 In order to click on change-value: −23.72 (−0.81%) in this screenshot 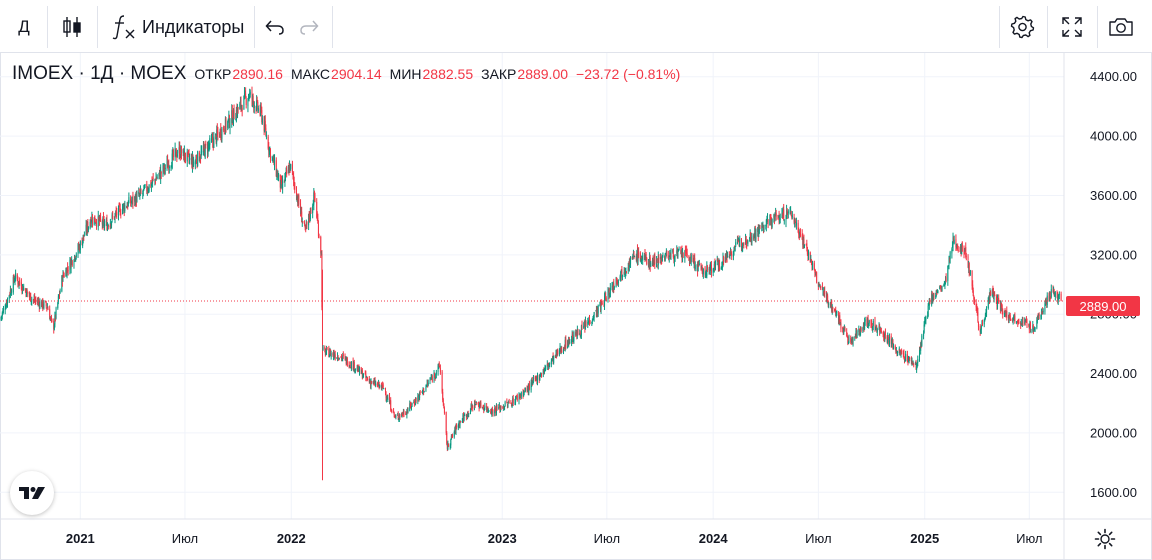, I will do `click(628, 74)`.